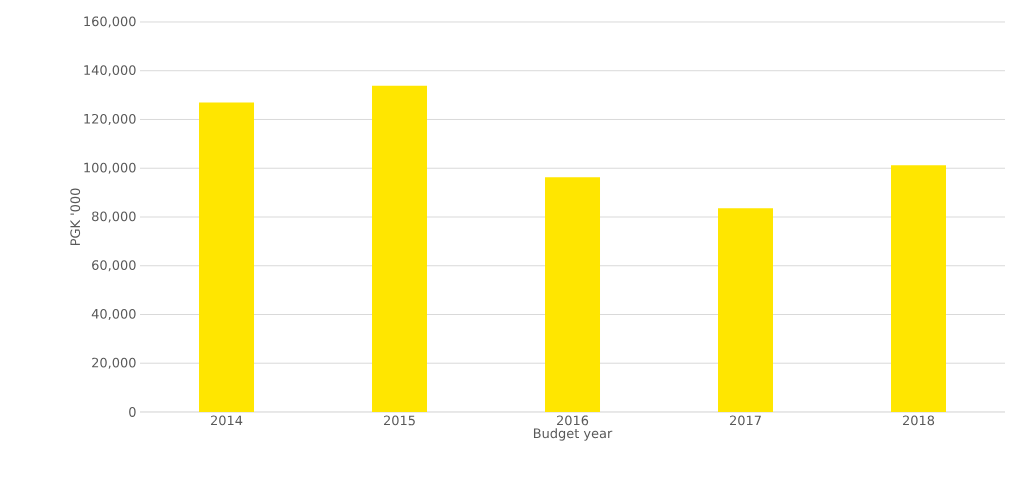 This screenshot has width=1009, height=478. What do you see at coordinates (114, 266) in the screenshot?
I see `y-tick-label: 60,000` at bounding box center [114, 266].